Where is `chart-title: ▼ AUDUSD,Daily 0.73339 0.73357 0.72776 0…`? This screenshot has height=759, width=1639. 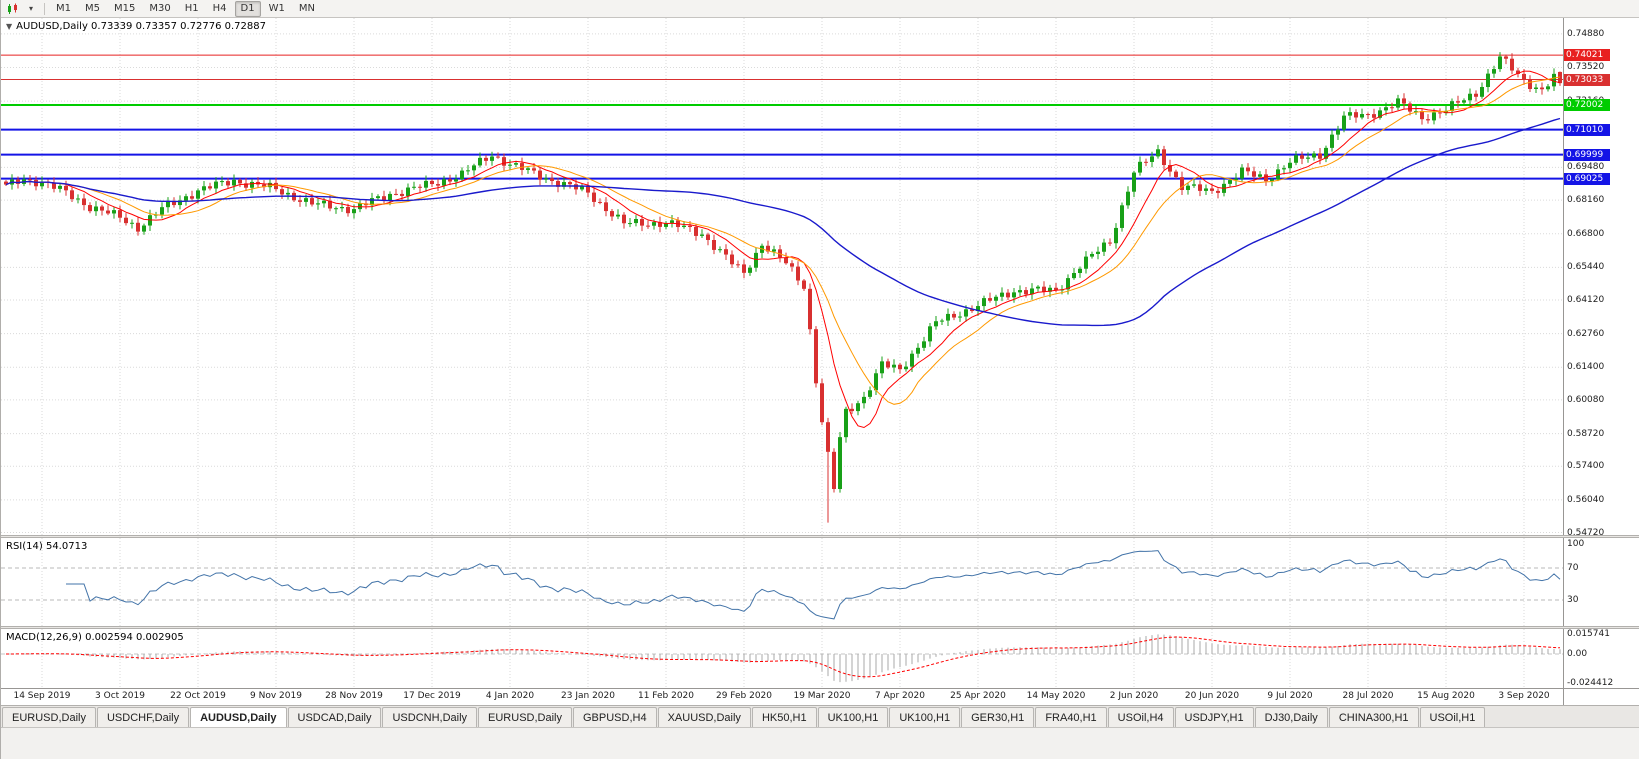
chart-title: ▼ AUDUSD,Daily 0.73339 0.73357 0.72776 0… is located at coordinates (136, 26).